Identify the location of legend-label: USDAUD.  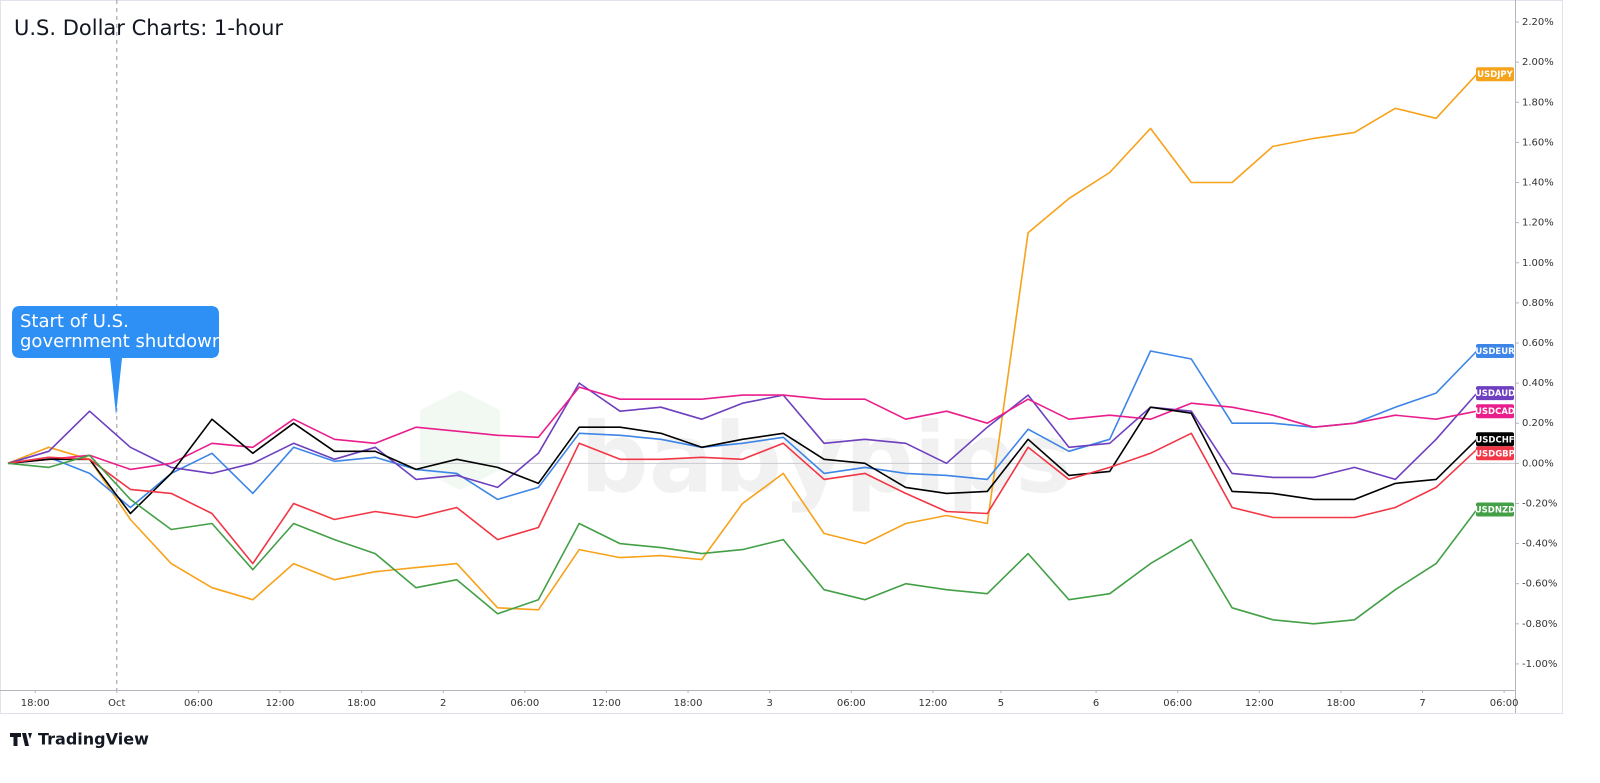
(1495, 394).